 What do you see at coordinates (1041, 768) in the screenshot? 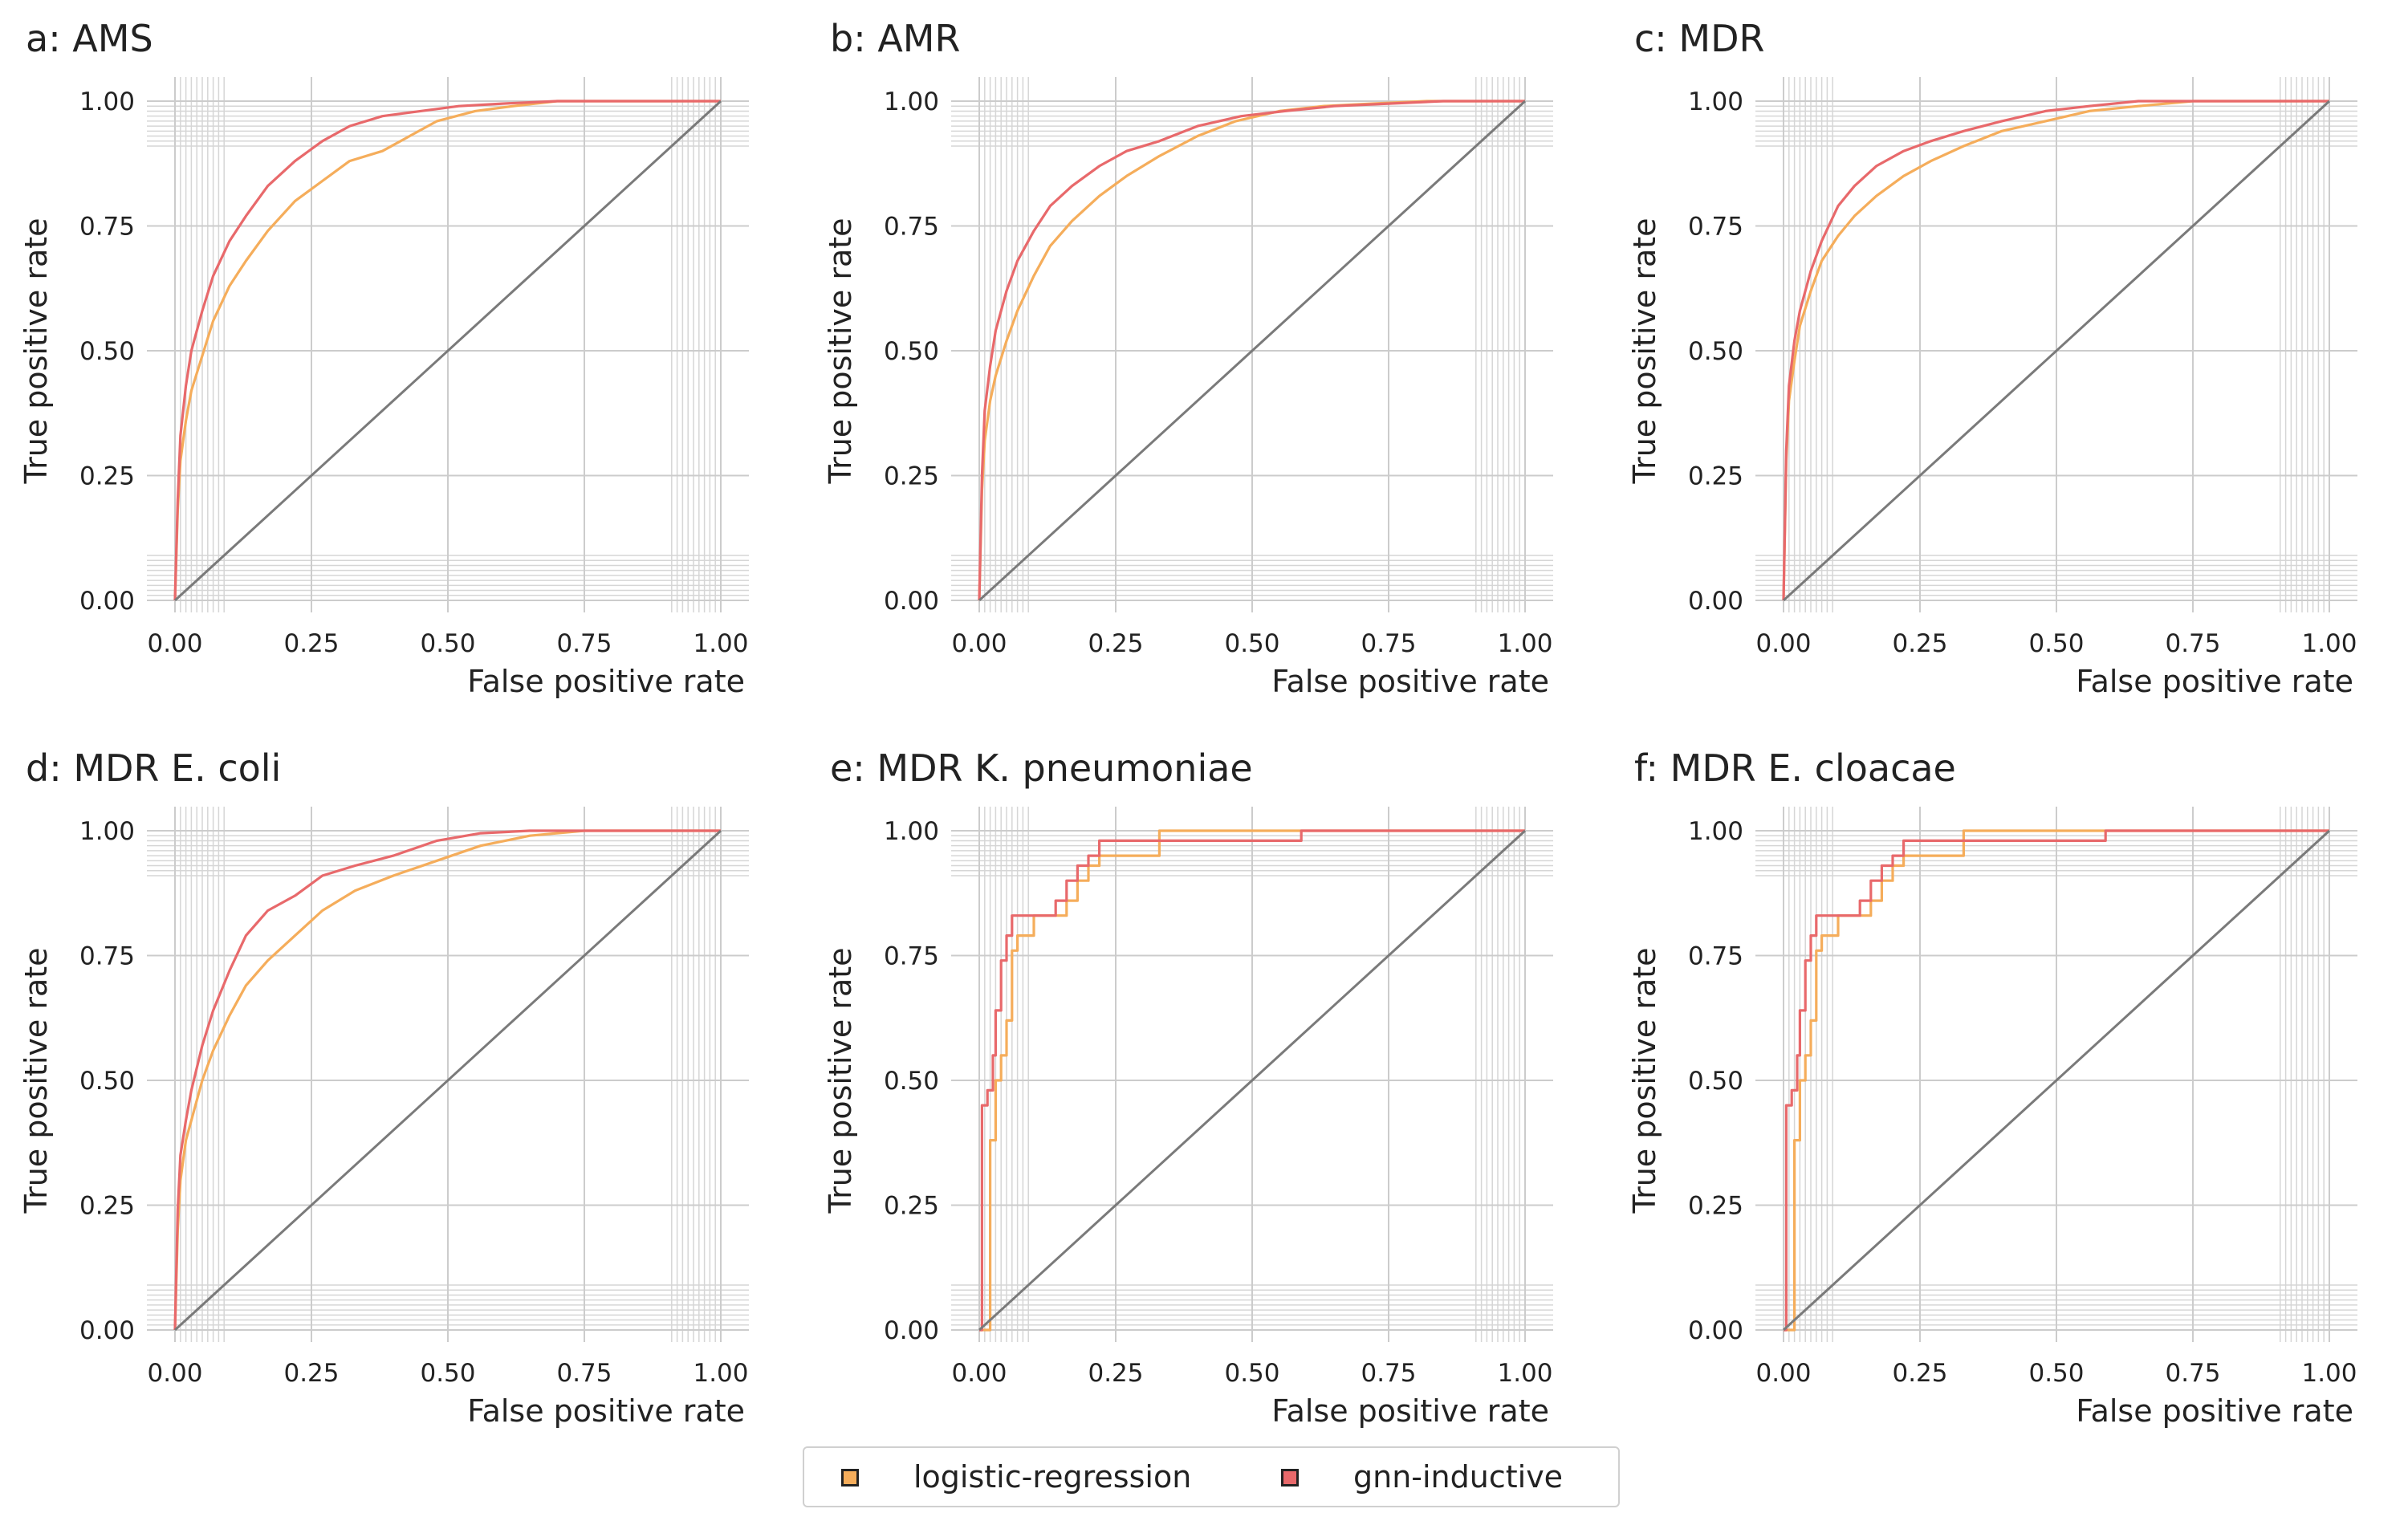
I see `panel-title: e: MDR K. pneumoniae` at bounding box center [1041, 768].